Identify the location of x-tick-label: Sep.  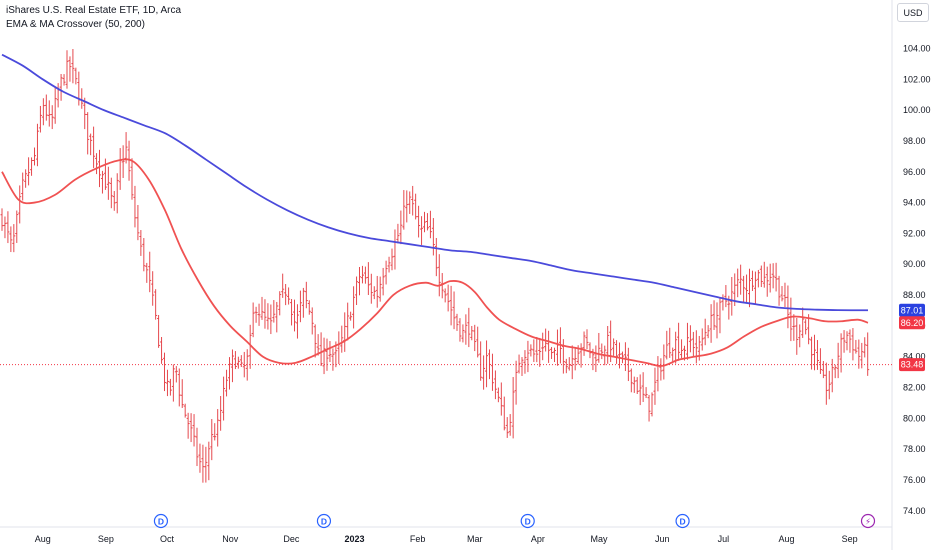
(850, 539).